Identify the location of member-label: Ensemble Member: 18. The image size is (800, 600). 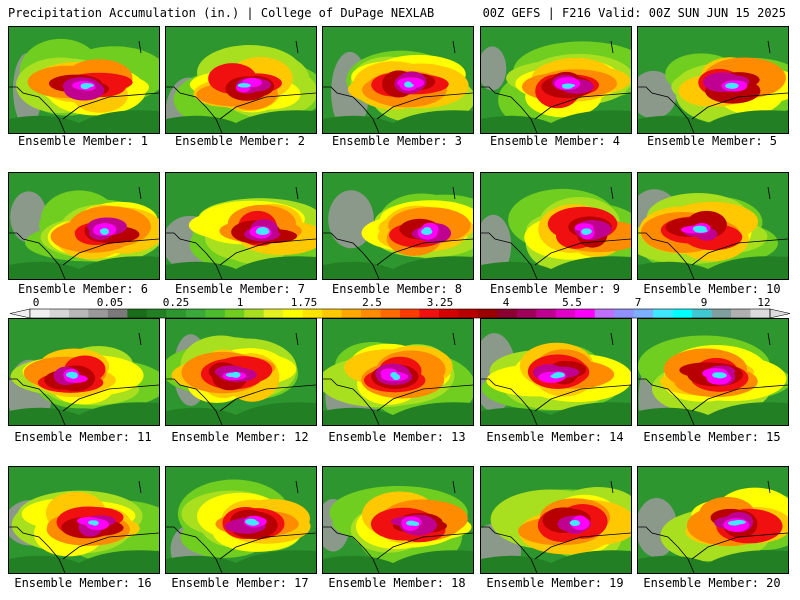
(397, 583).